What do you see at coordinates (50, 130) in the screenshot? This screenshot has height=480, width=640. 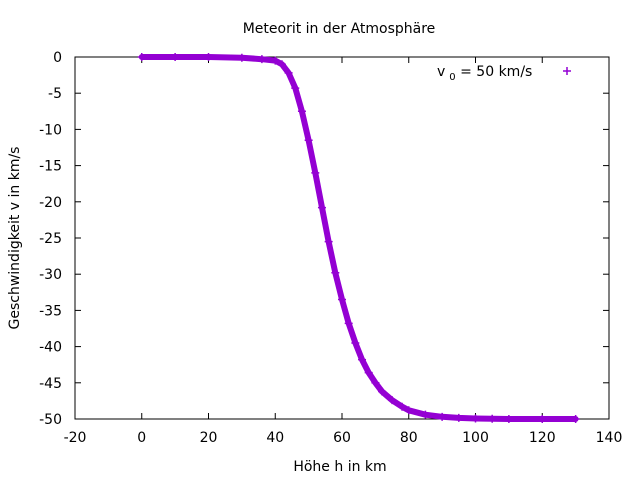 I see `y-tick-label: -10` at bounding box center [50, 130].